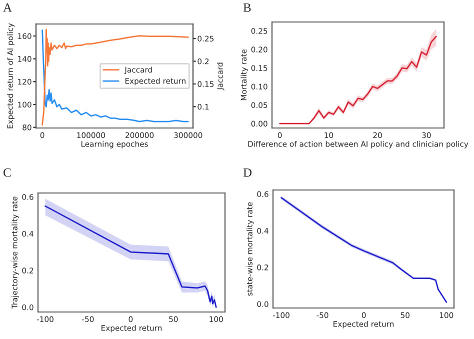  What do you see at coordinates (247, 172) in the screenshot?
I see `chart-title: D` at bounding box center [247, 172].